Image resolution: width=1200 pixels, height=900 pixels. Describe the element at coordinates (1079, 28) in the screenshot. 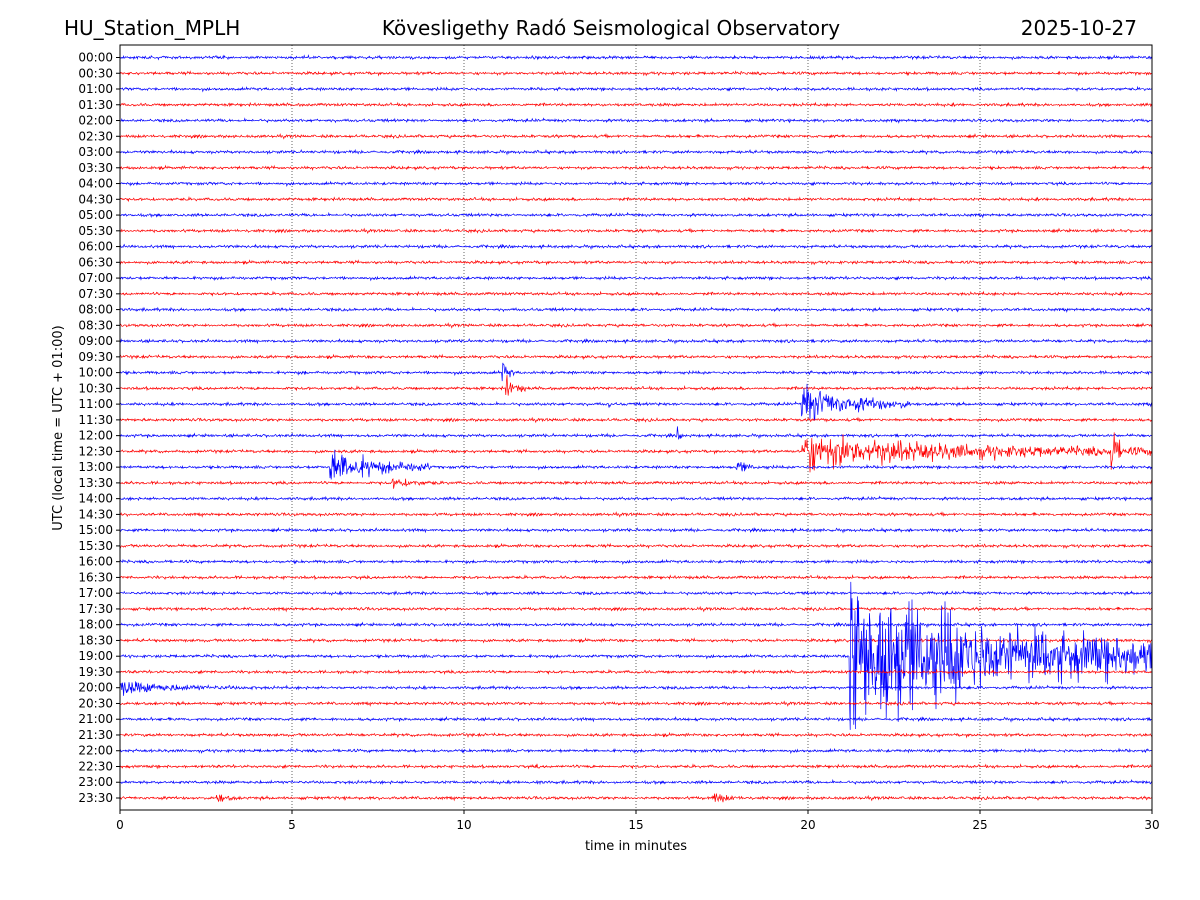

I see `plot-date: 2025-10-27` at that location.